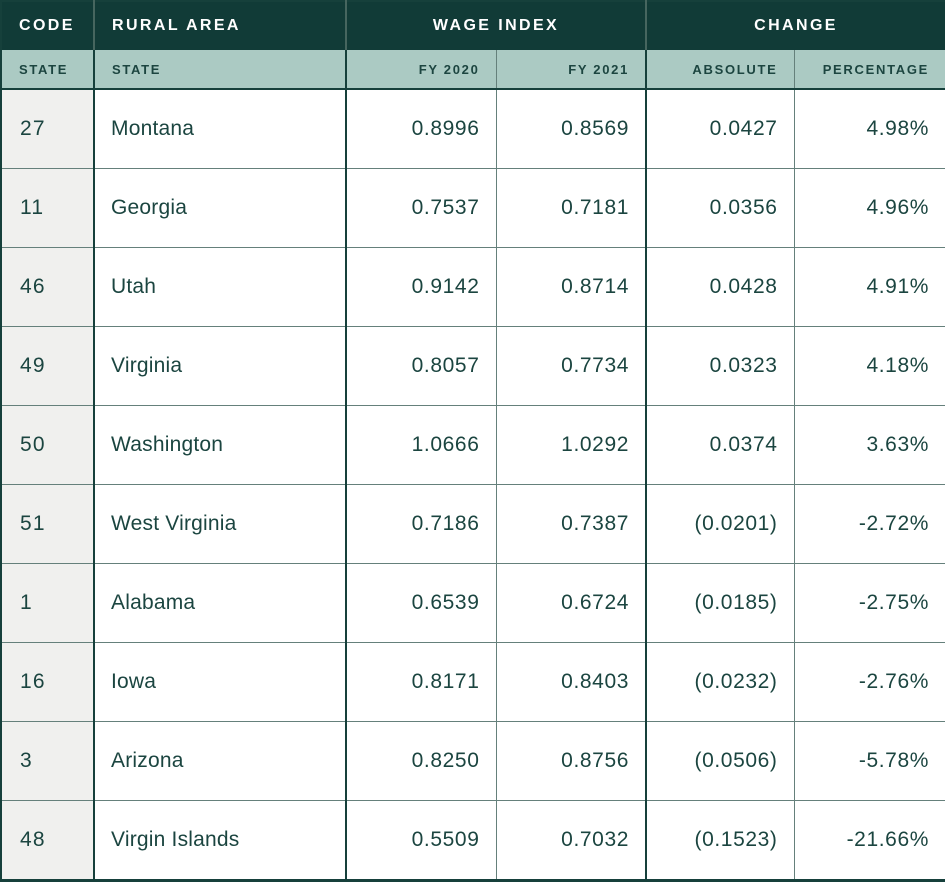 The width and height of the screenshot is (945, 882). I want to click on table-row: 16 Iowa 0.8171 0.8403 (0.0232) -2.76%, so click(473, 682).